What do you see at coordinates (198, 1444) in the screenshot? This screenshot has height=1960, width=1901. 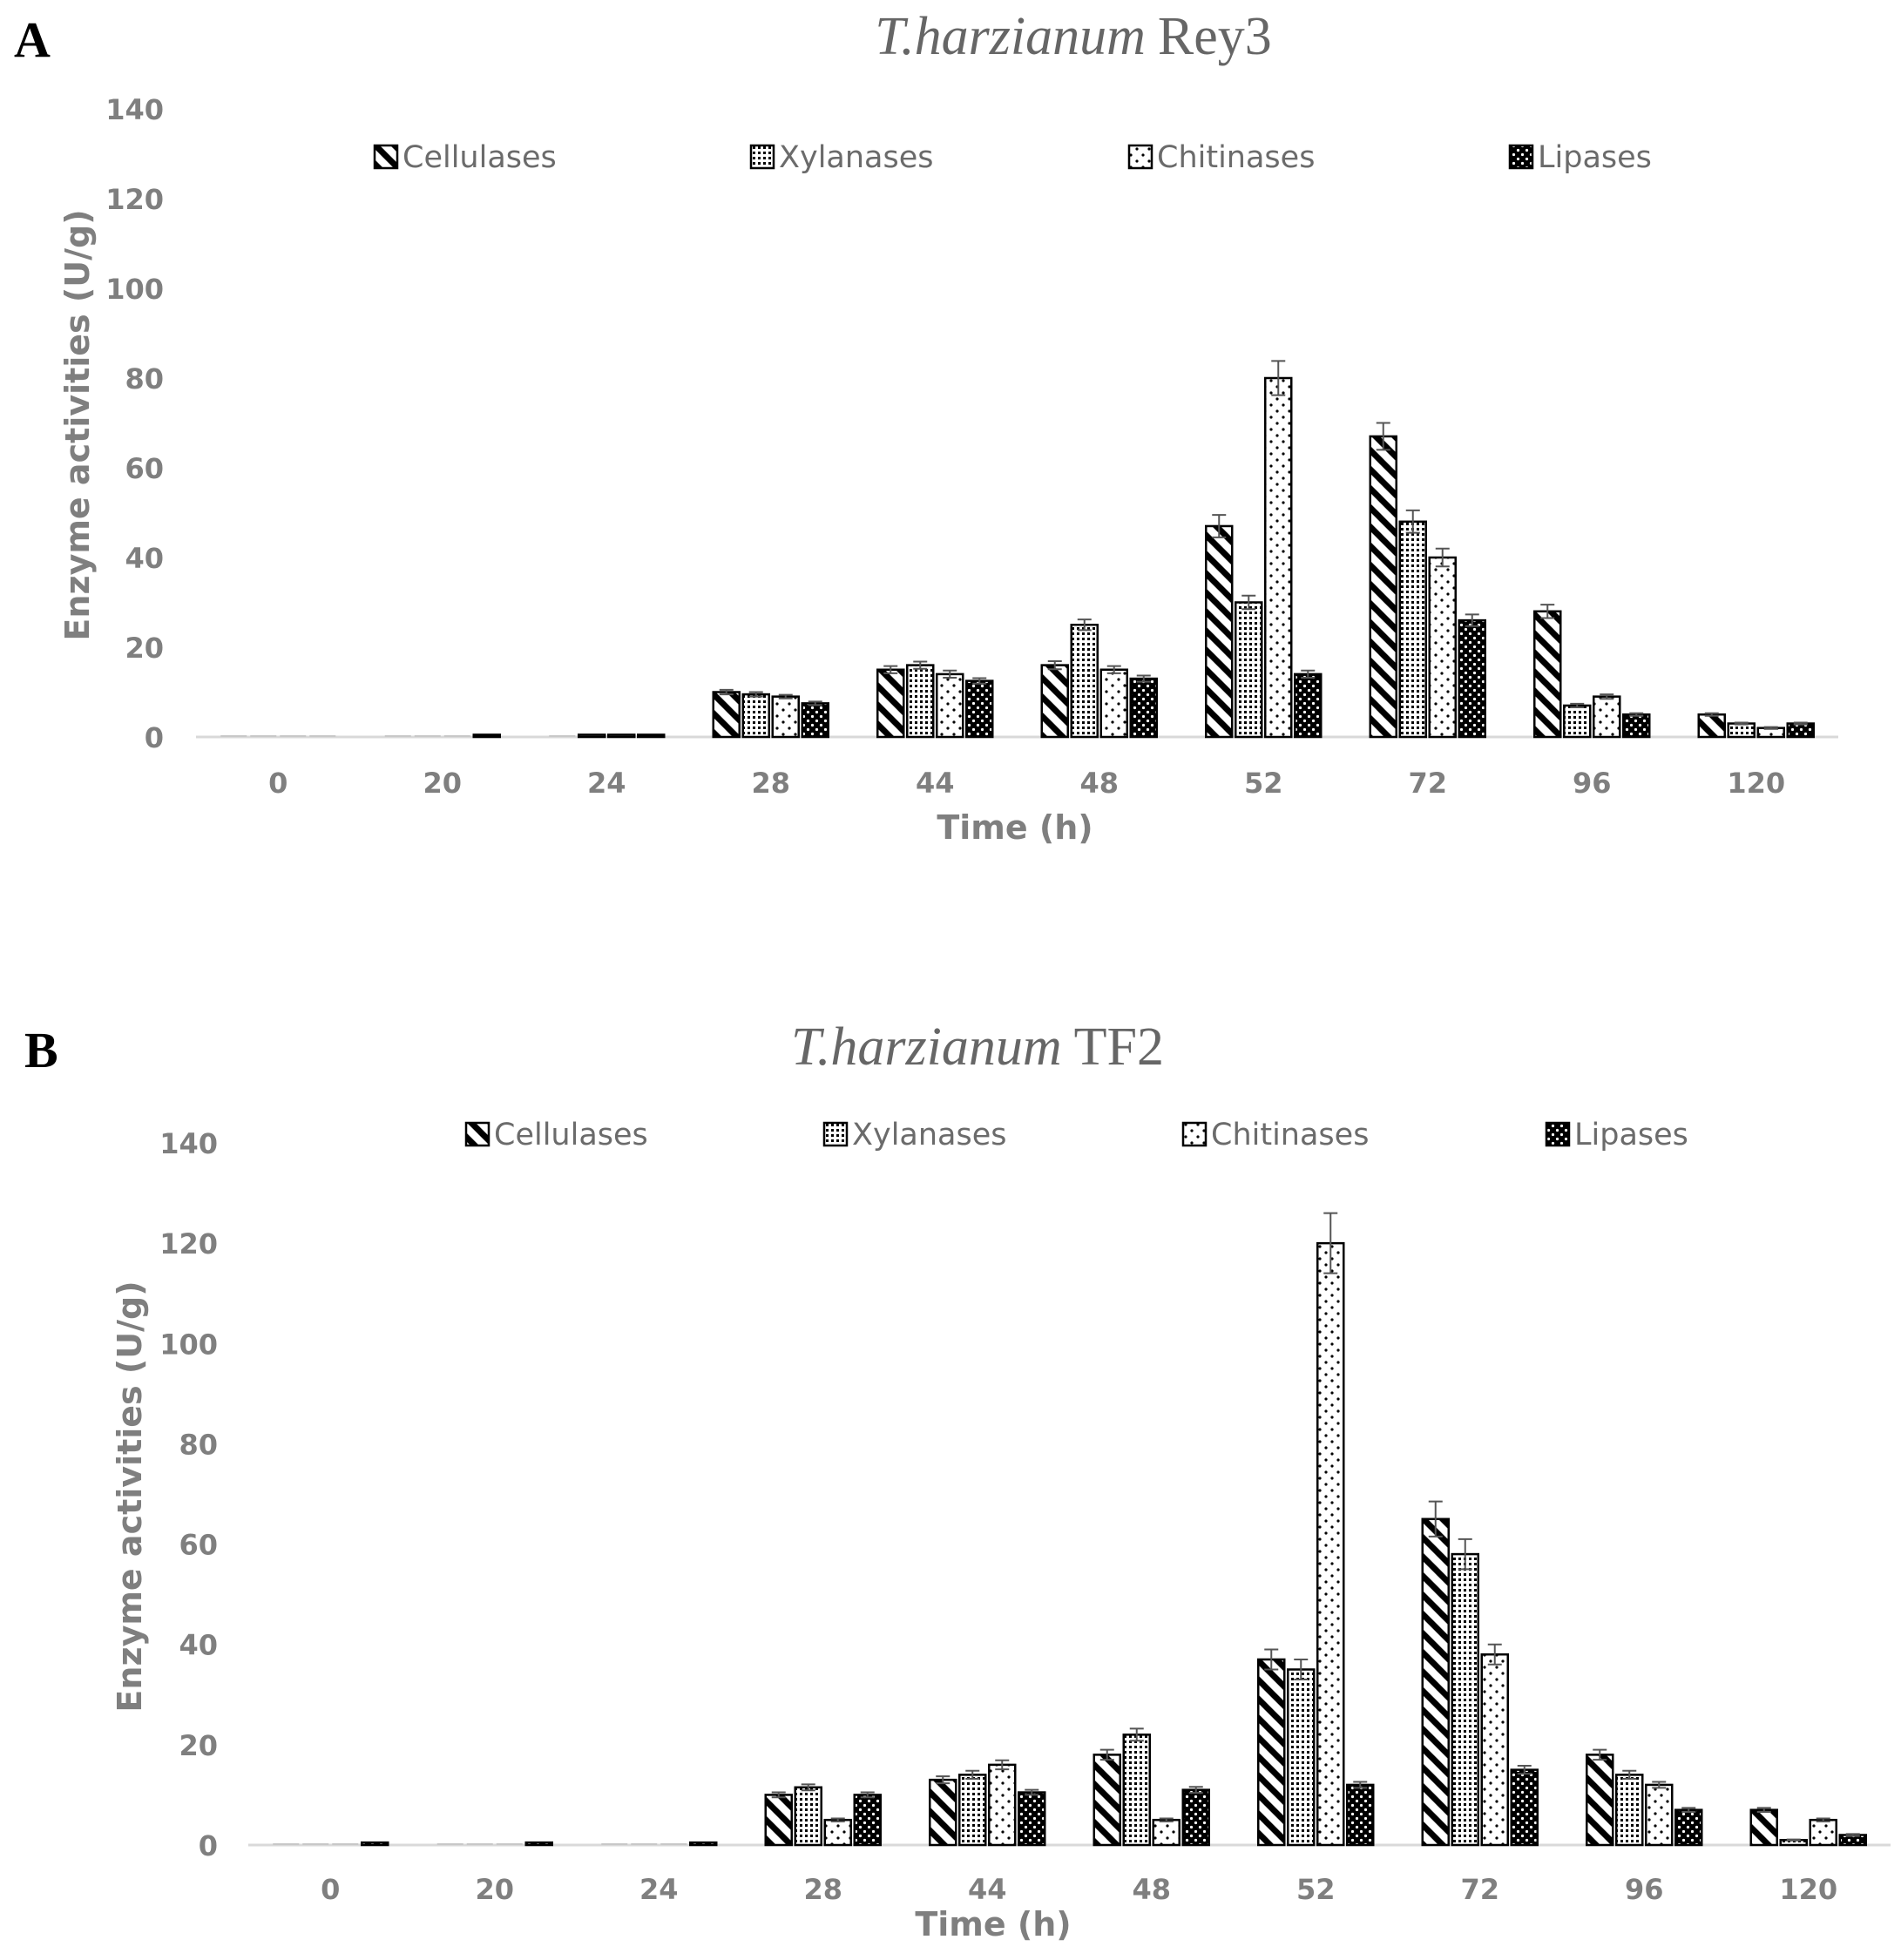 I see `y-tick-label: 80` at bounding box center [198, 1444].